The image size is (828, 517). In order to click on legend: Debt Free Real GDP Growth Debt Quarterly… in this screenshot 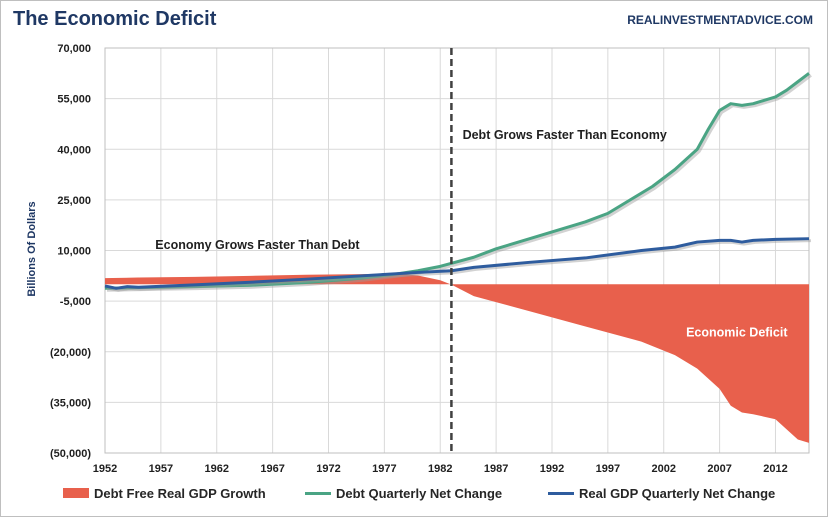, I will do `click(414, 493)`.